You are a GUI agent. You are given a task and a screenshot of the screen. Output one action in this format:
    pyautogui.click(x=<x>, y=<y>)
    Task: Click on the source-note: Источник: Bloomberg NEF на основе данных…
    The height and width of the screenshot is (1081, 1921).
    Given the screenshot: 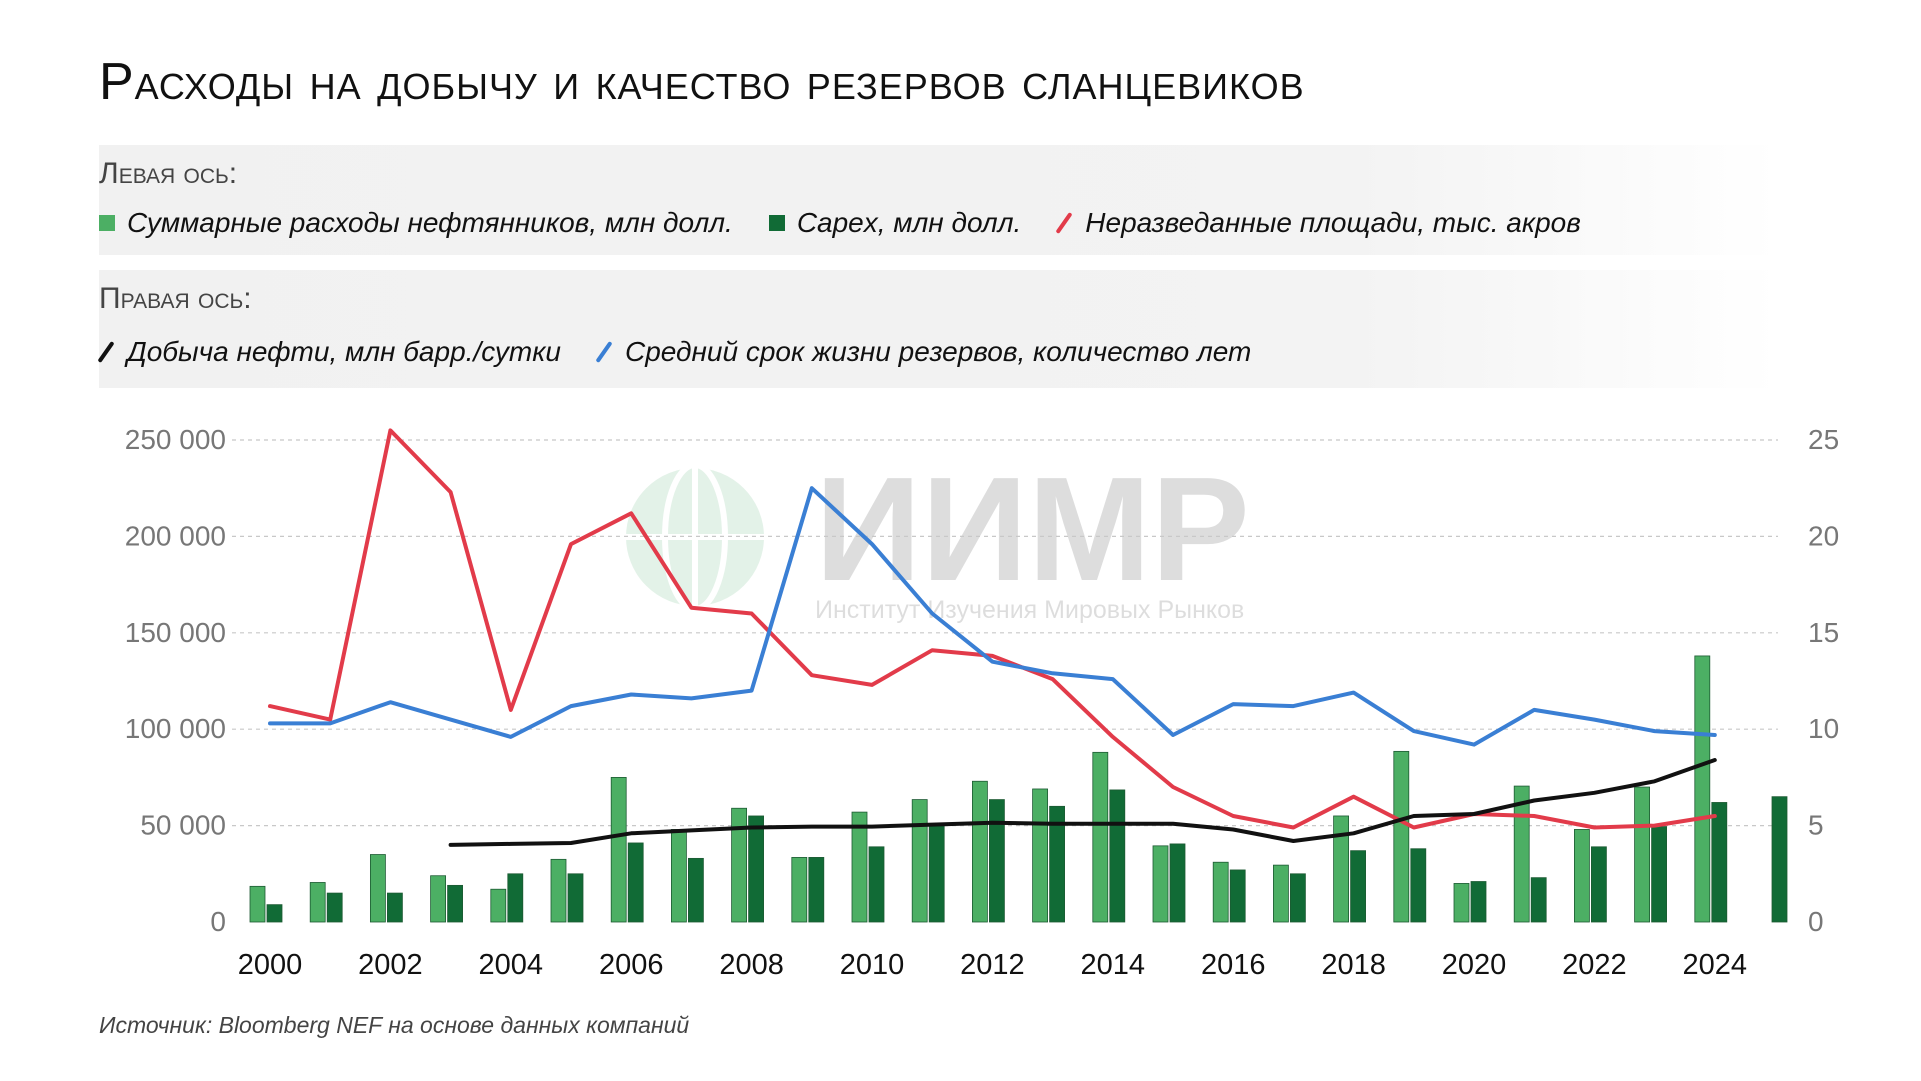 What is the action you would take?
    pyautogui.click(x=394, y=1025)
    